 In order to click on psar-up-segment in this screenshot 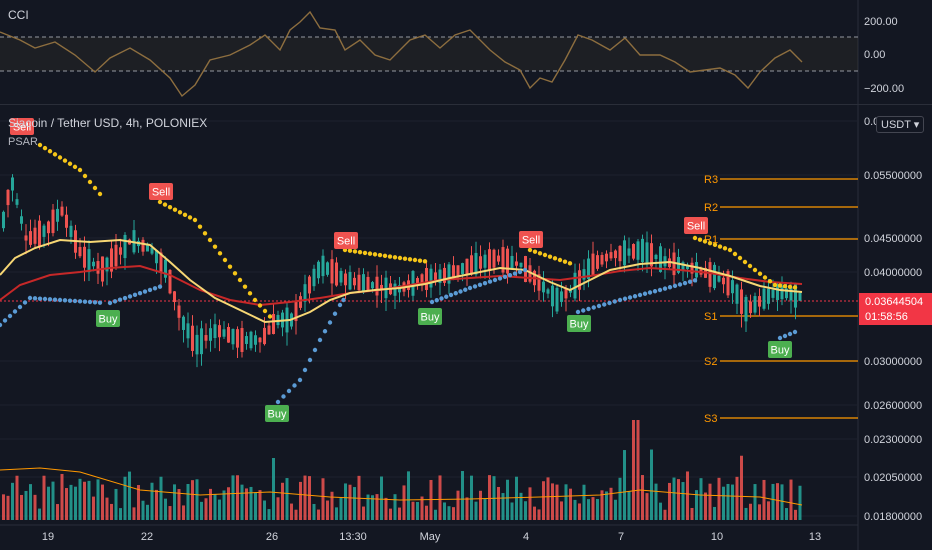, I will do `click(135, 295)`.